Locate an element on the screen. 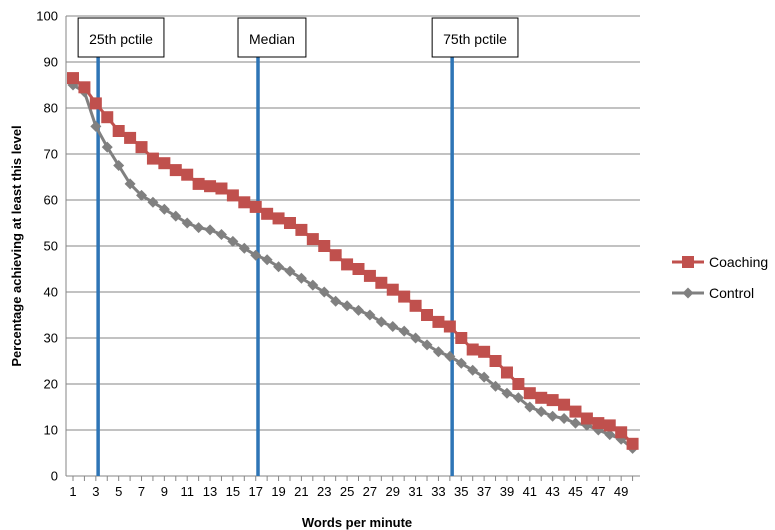 The height and width of the screenshot is (530, 775). y-tick-label: 80 is located at coordinates (51, 108).